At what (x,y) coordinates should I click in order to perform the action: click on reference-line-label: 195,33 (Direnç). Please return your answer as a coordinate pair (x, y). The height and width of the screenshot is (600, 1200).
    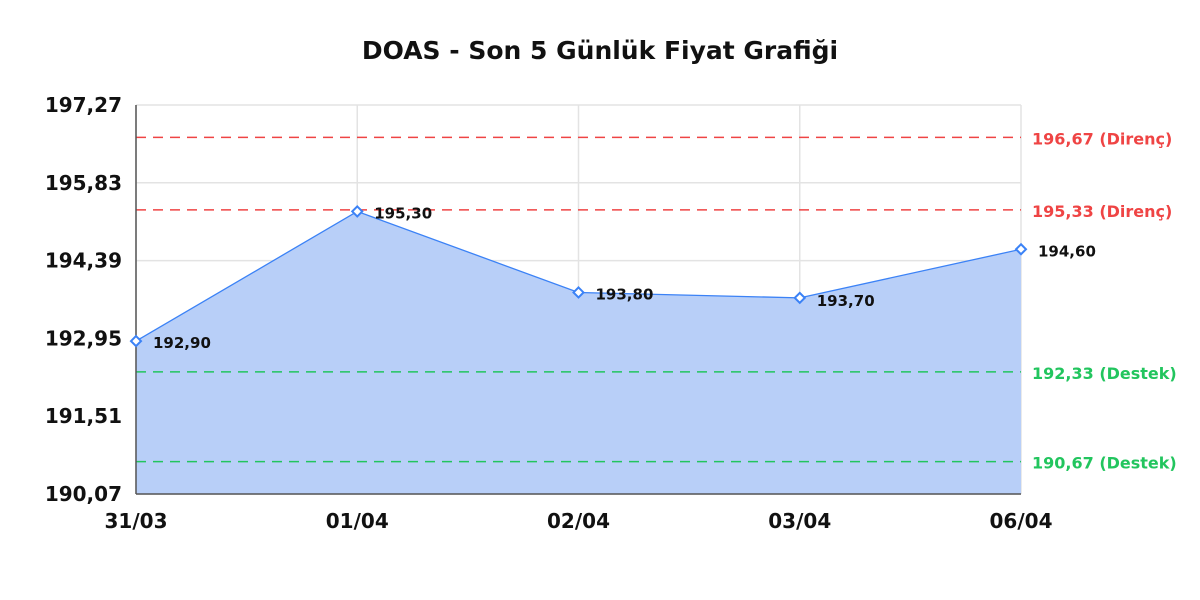
    Looking at the image, I should click on (1102, 211).